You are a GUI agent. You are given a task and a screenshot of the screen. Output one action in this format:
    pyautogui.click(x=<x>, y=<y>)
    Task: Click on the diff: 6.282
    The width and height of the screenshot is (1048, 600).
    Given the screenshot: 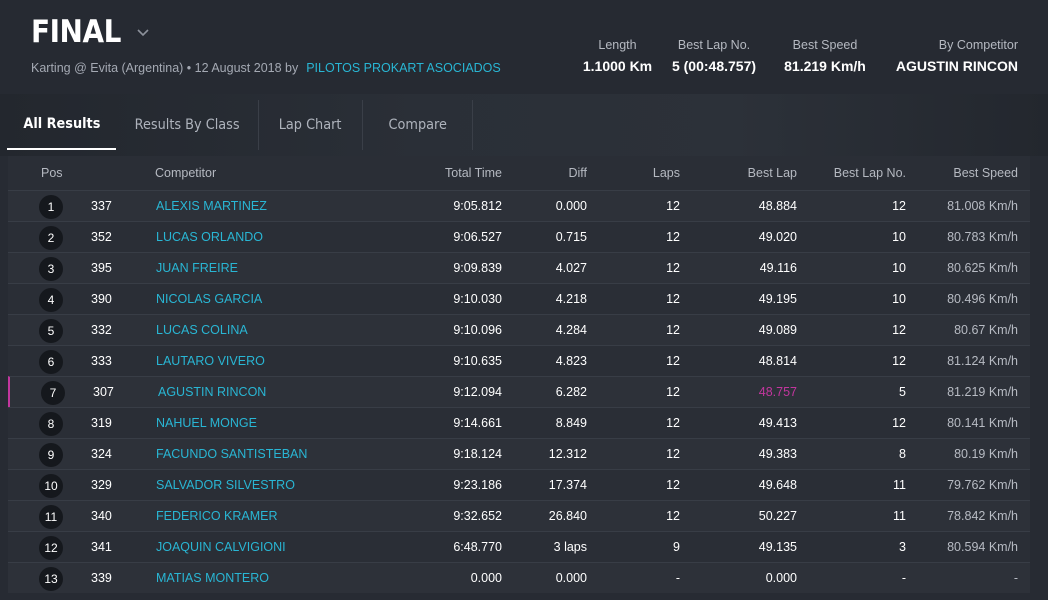 What is the action you would take?
    pyautogui.click(x=571, y=392)
    